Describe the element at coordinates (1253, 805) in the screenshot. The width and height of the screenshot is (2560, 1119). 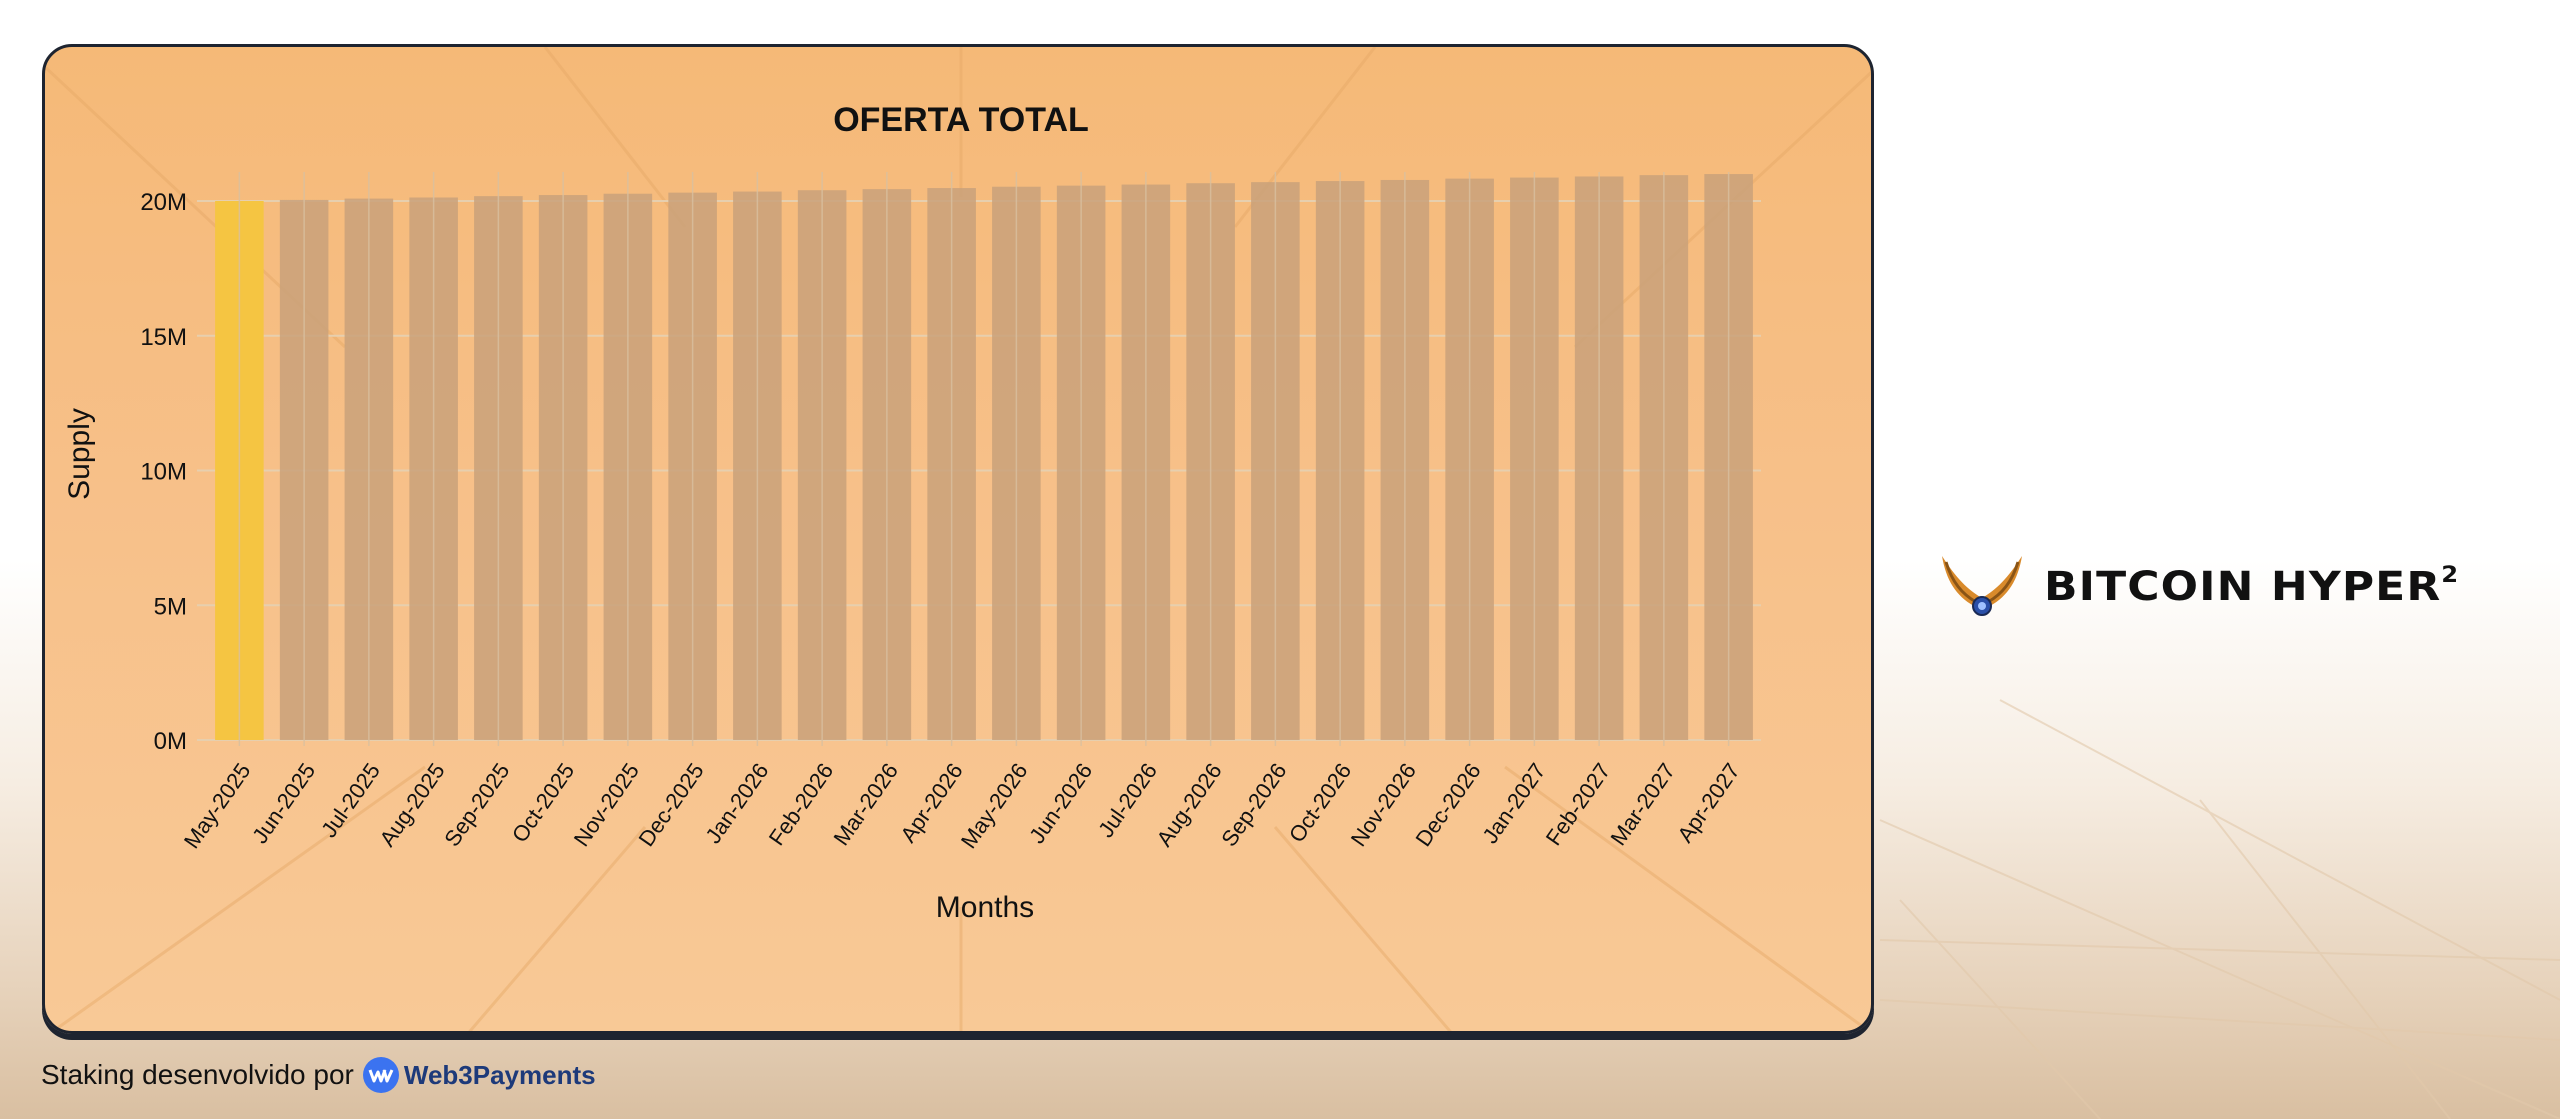
I see `x-tick-label: Sep-2026` at that location.